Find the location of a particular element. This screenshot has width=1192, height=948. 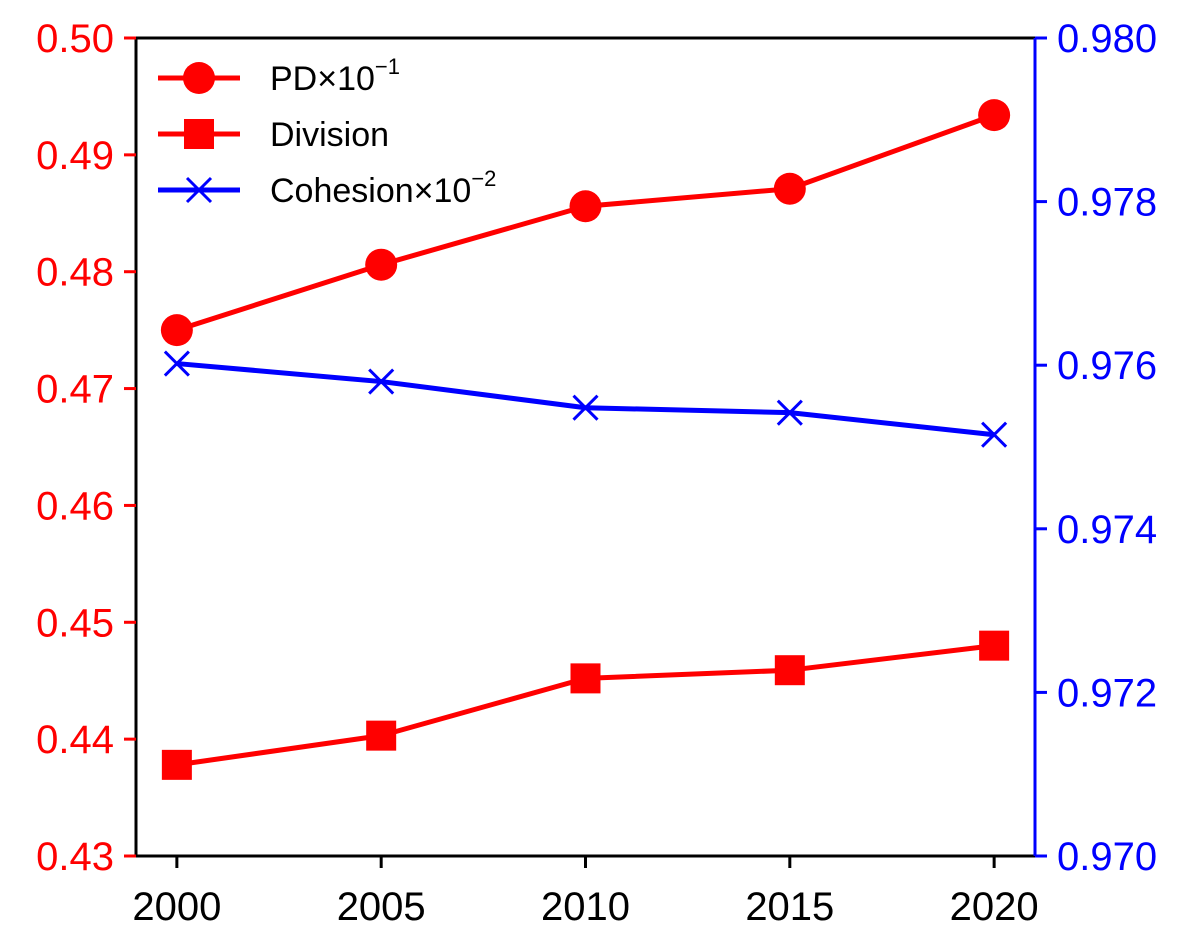

legend-entry: PD×10−1 is located at coordinates (279, 76).